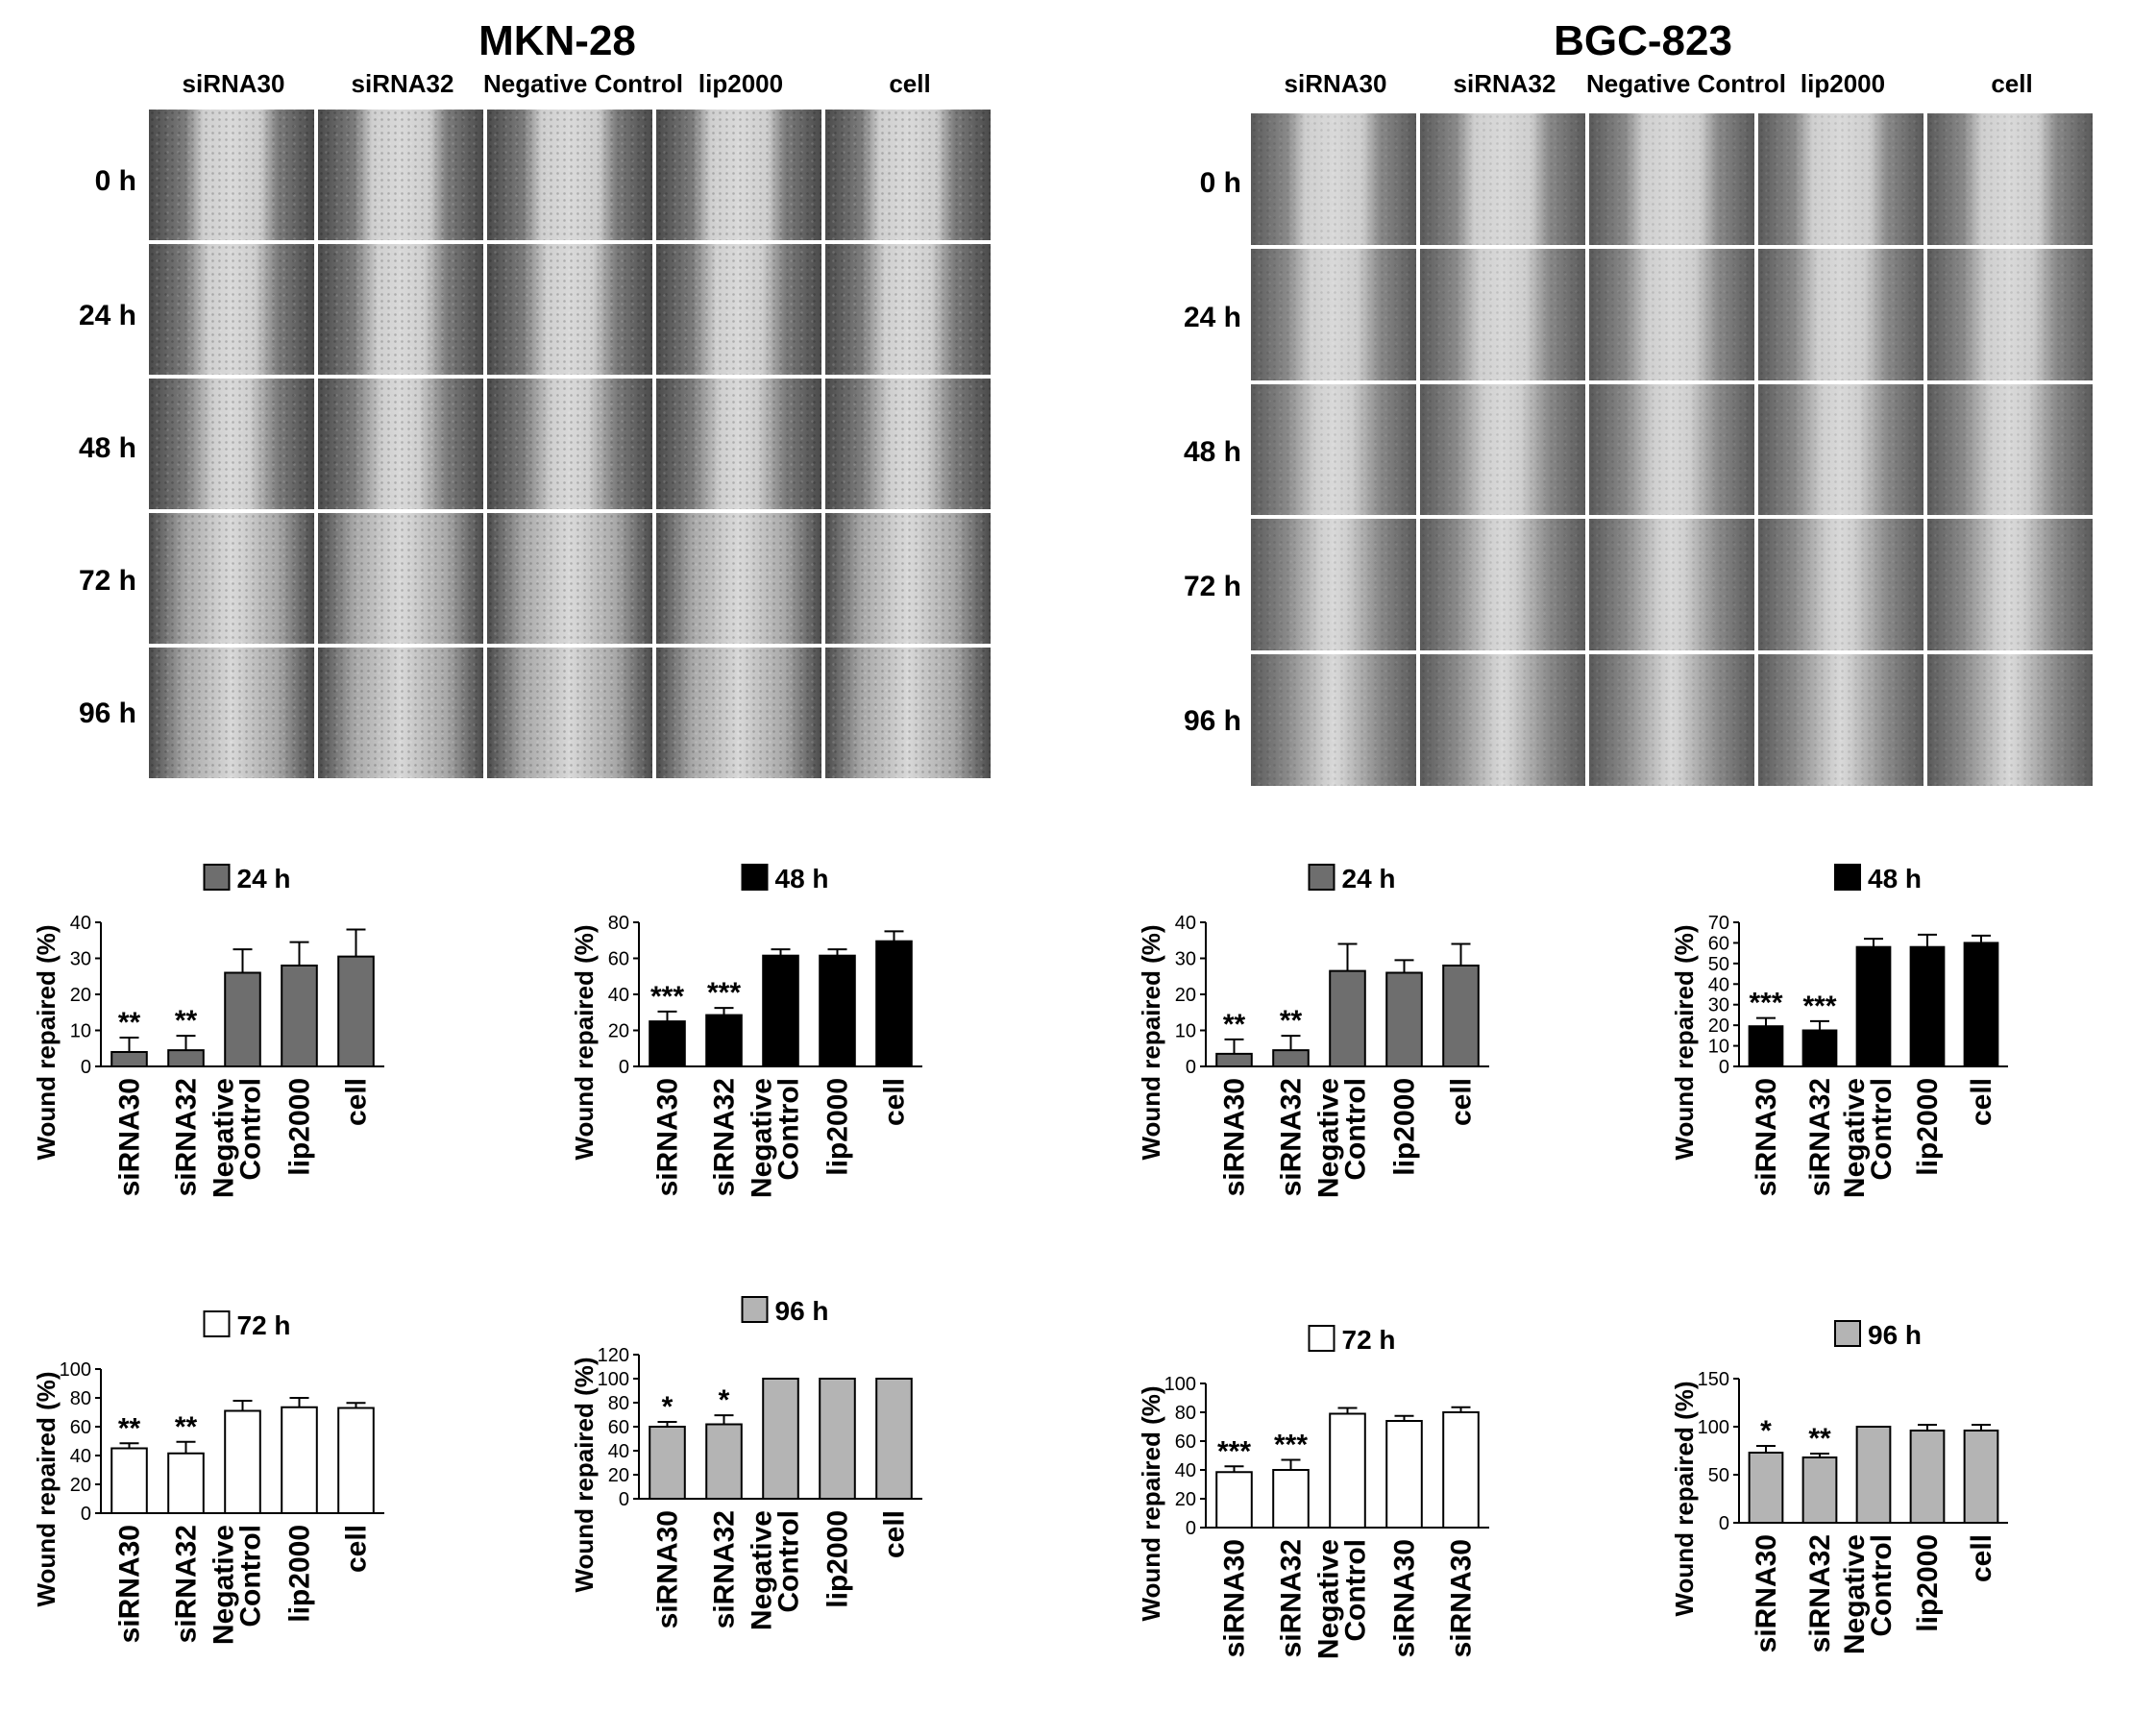  I want to click on y-tick-label: 70, so click(1718, 923).